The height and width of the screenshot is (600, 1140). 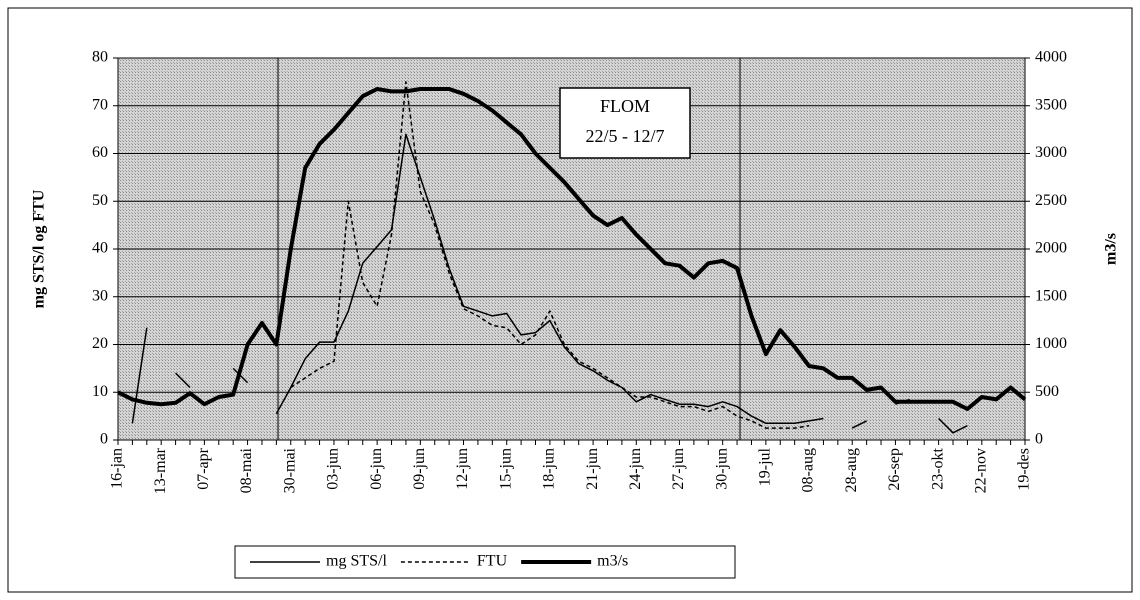 I want to click on x-tick-label: 19-jul, so click(x=765, y=466).